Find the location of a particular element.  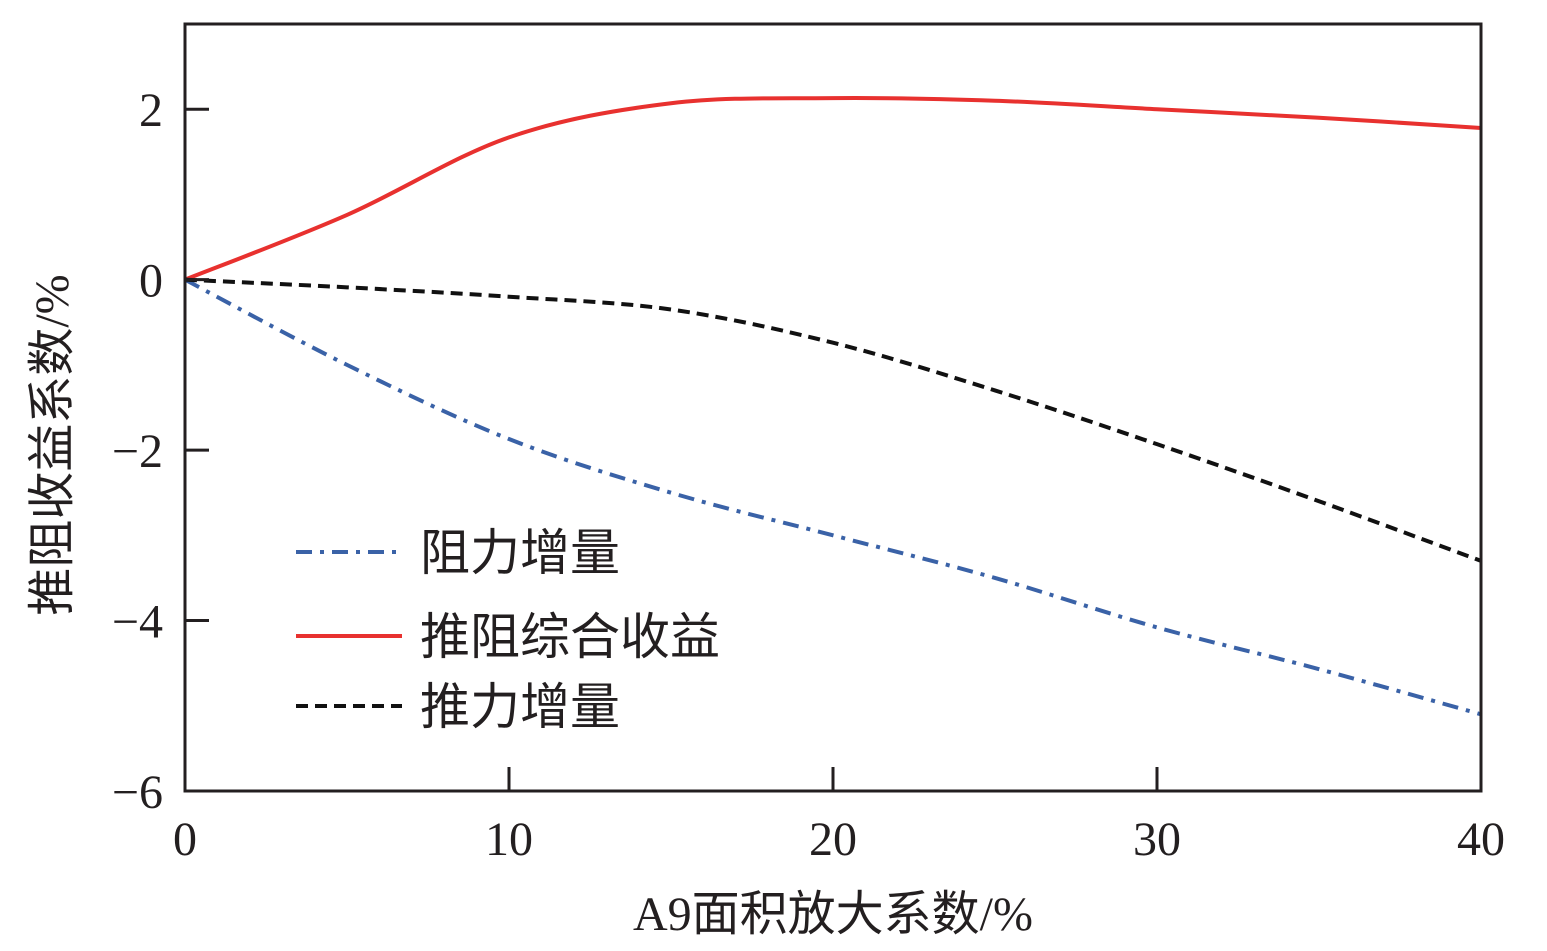

x-axis-label: A9面积放大系数/% is located at coordinates (833, 914).